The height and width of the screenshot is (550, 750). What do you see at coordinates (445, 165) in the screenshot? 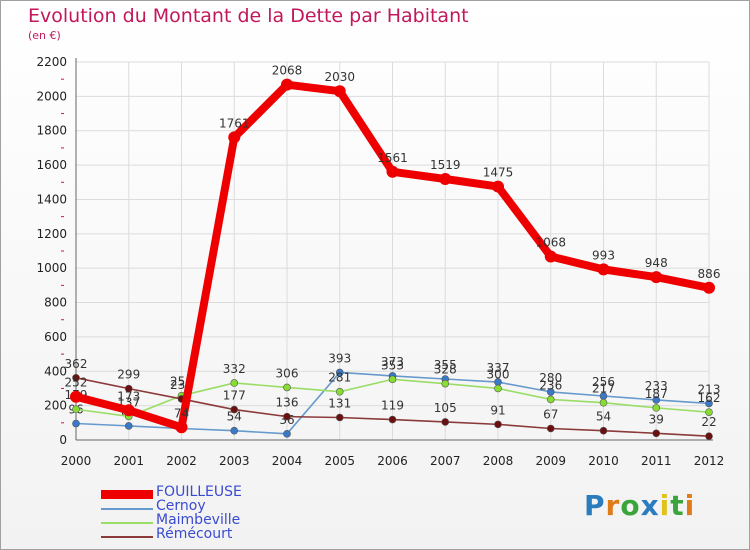
I see `data-label: 1519` at bounding box center [445, 165].